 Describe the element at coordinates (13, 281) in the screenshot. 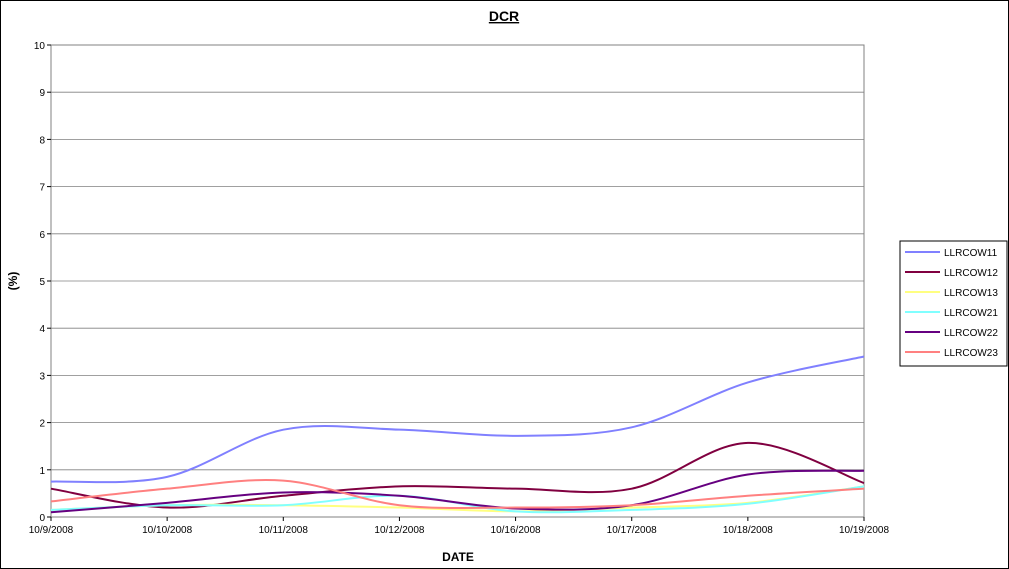

I see `y-axis-title: (%)` at that location.